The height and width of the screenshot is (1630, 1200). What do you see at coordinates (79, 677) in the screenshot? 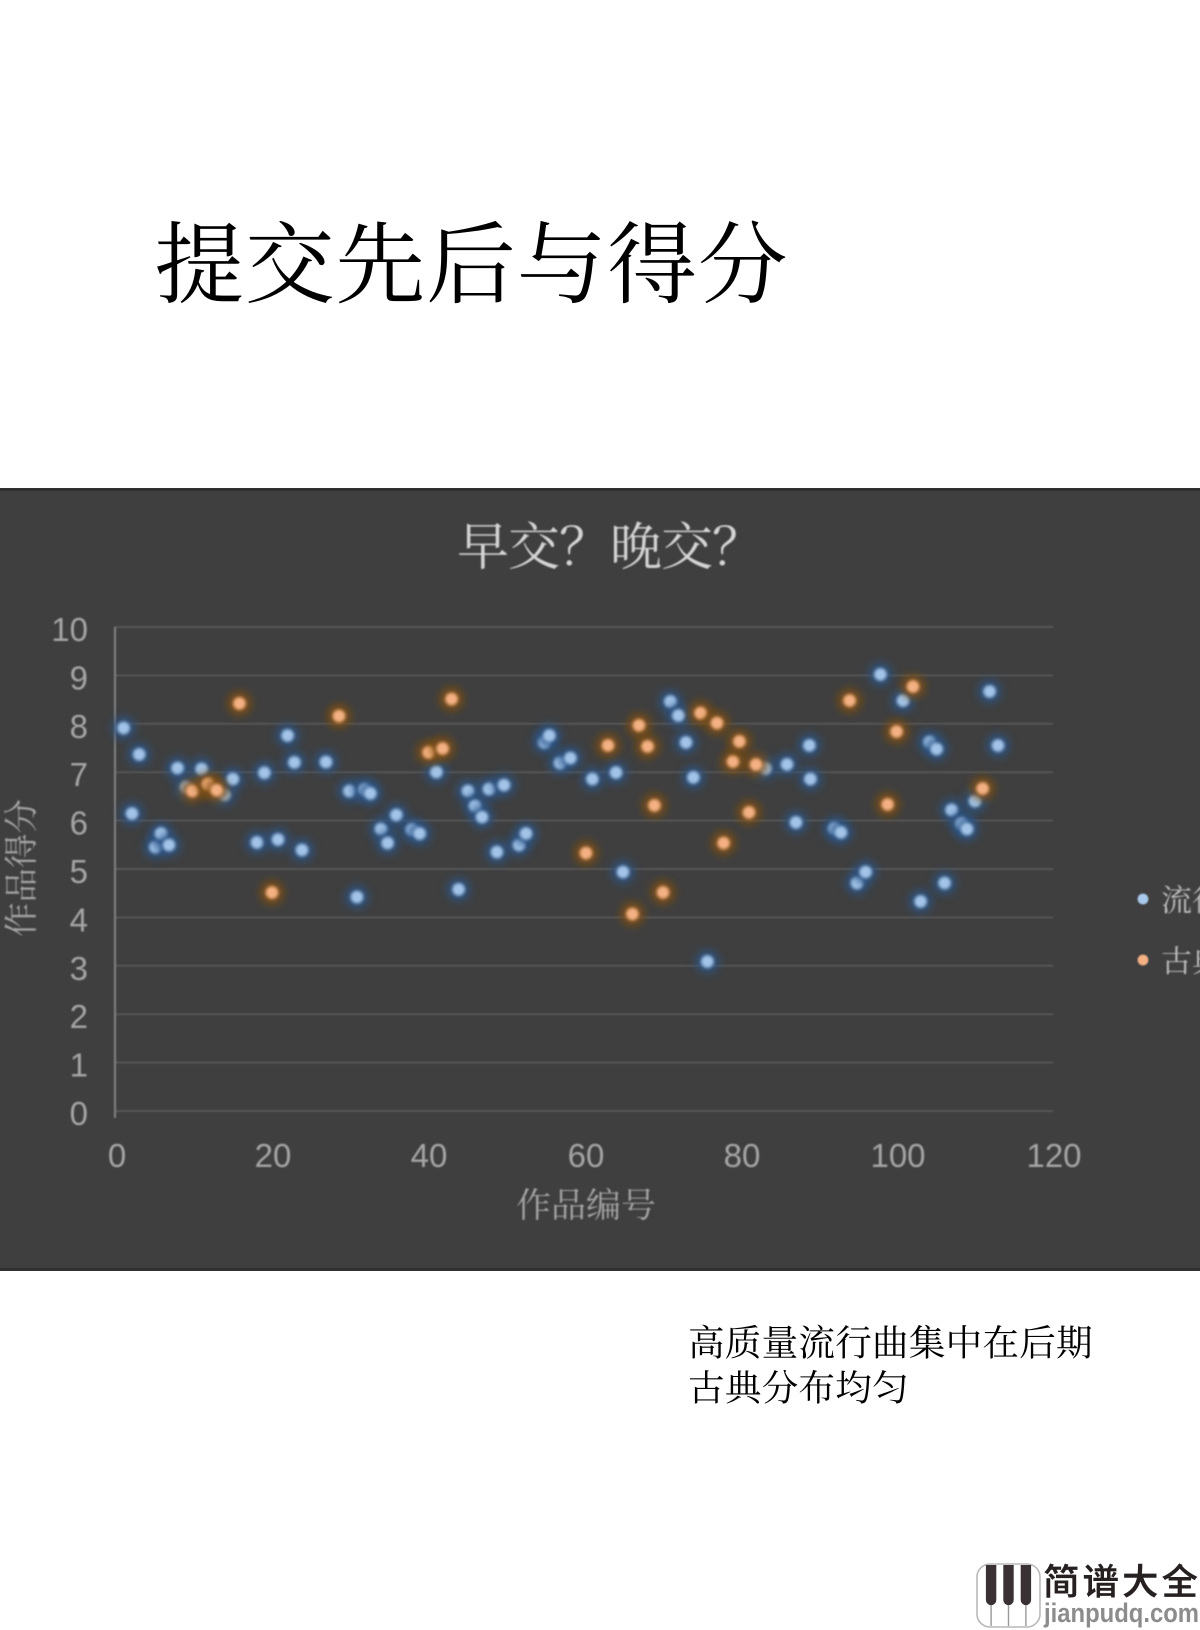
I see `svg-text: 9` at bounding box center [79, 677].